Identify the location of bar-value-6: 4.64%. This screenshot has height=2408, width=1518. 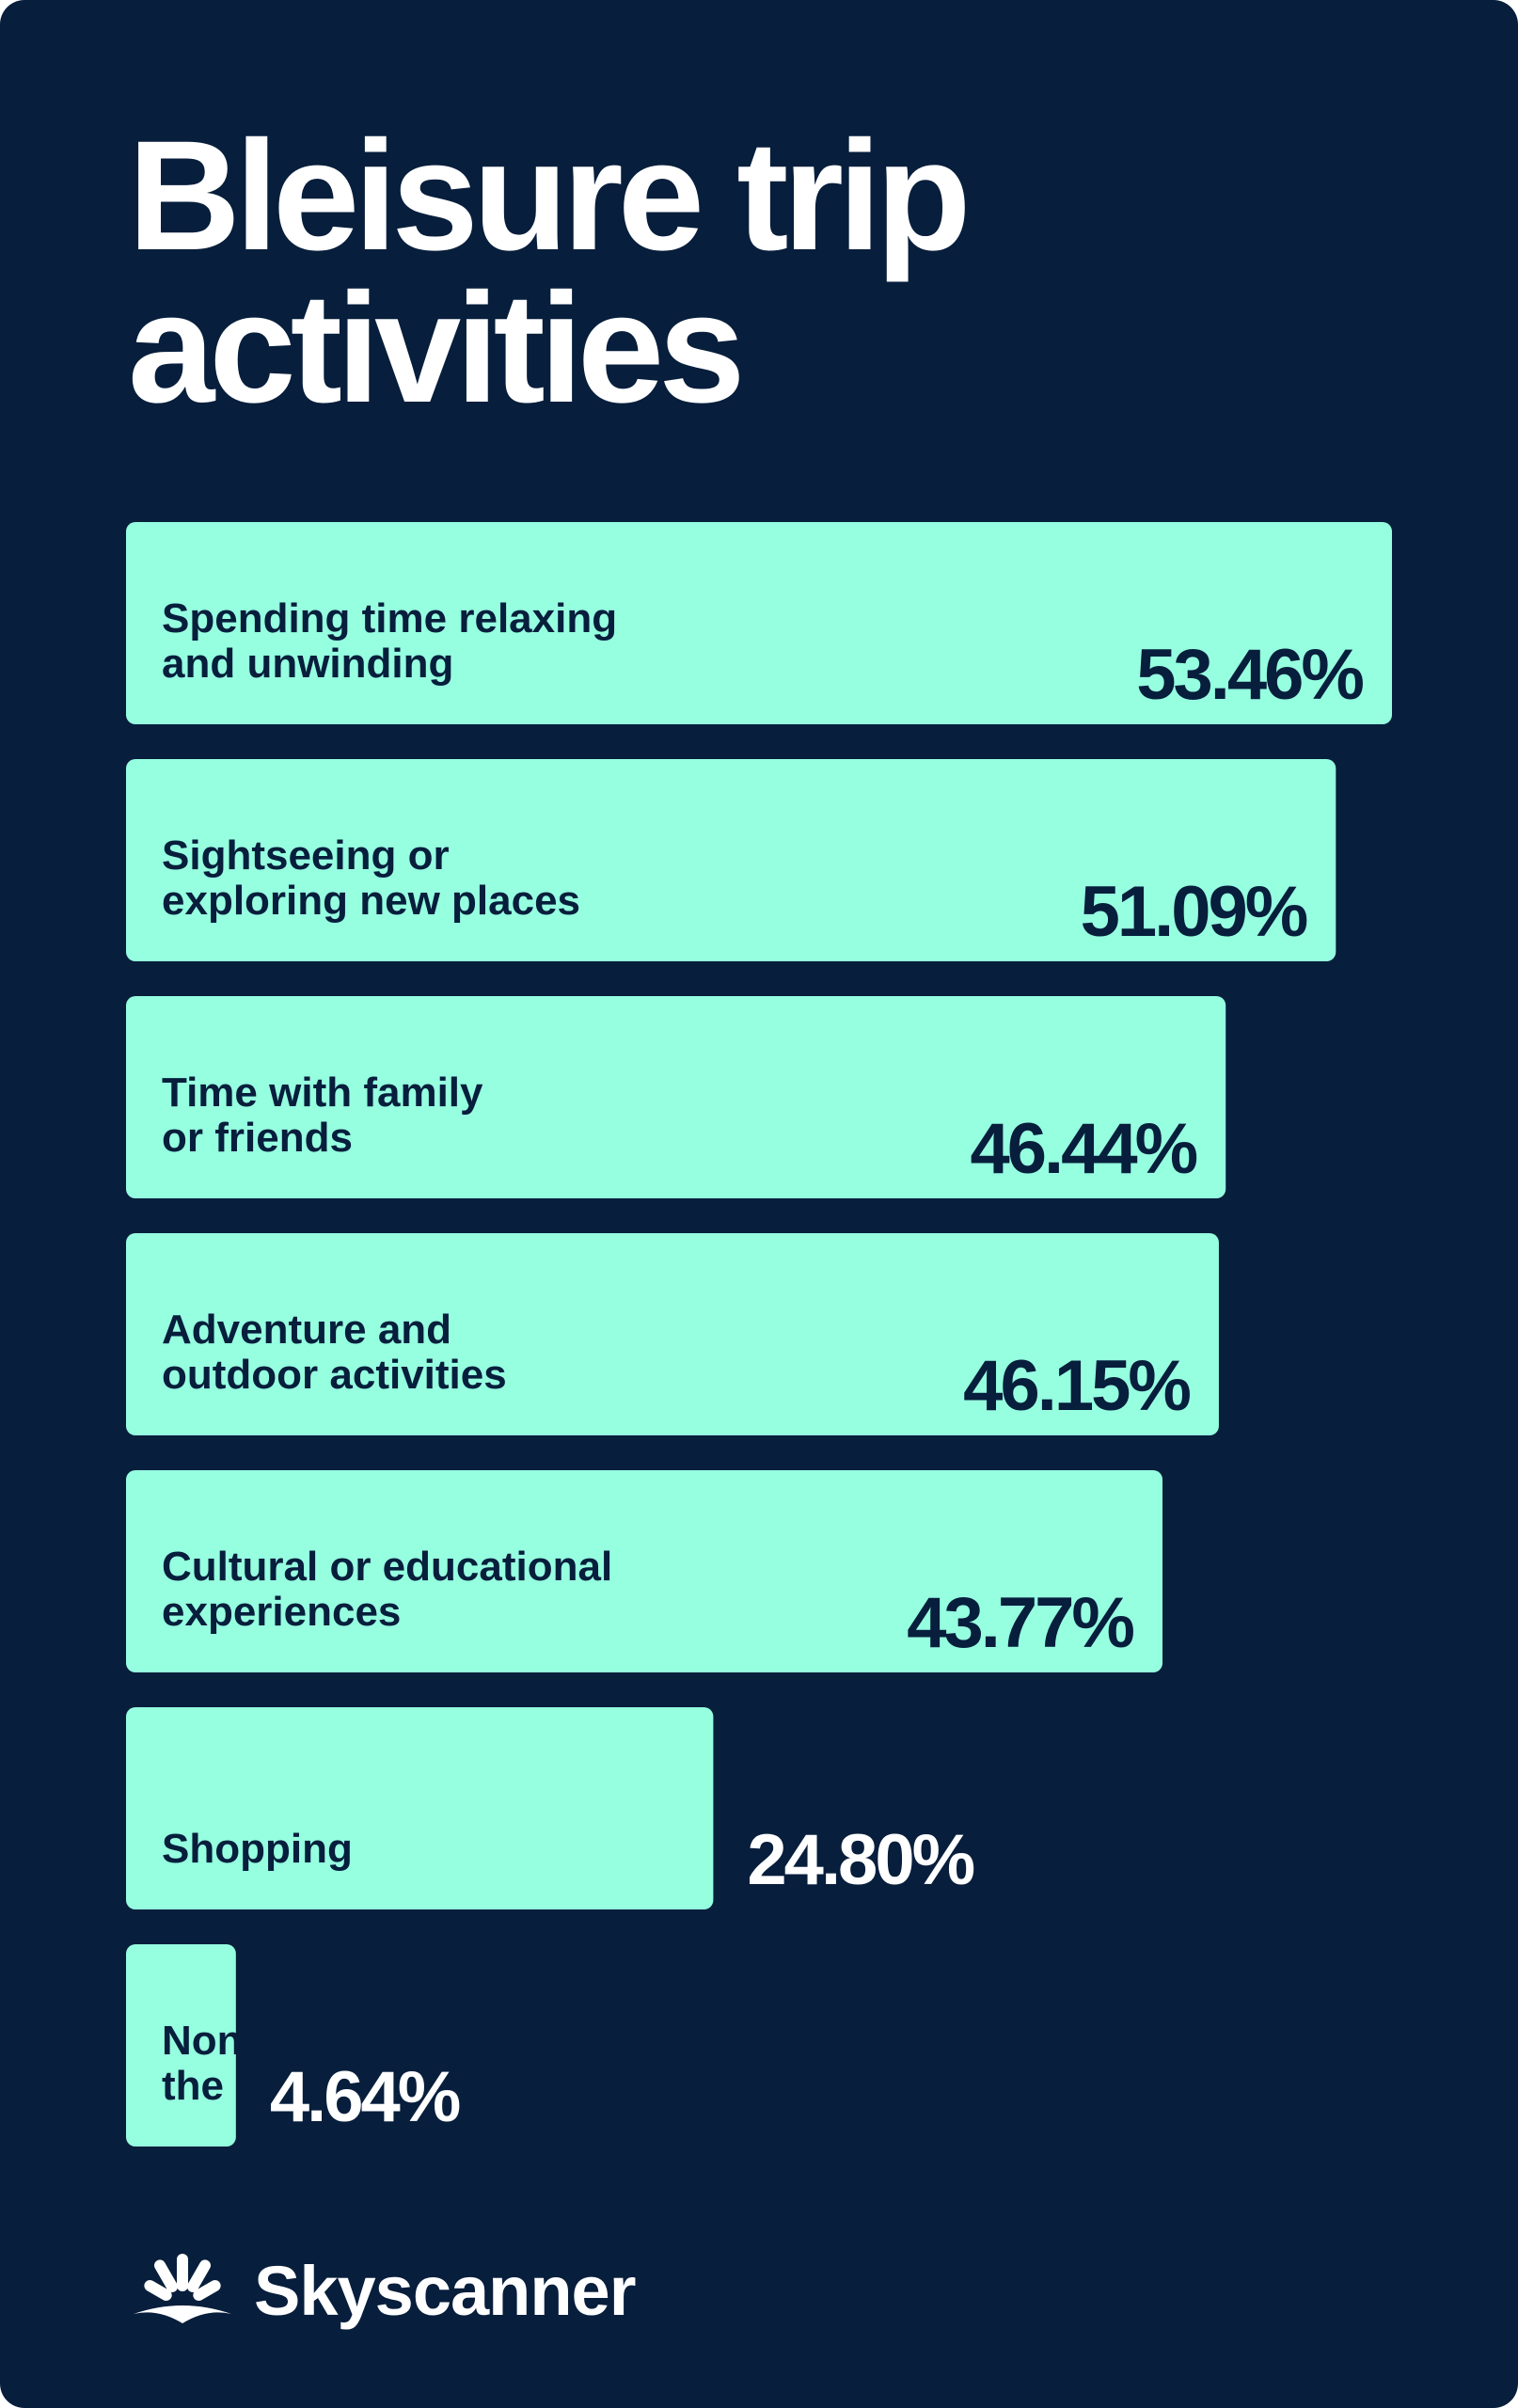
(365, 2097).